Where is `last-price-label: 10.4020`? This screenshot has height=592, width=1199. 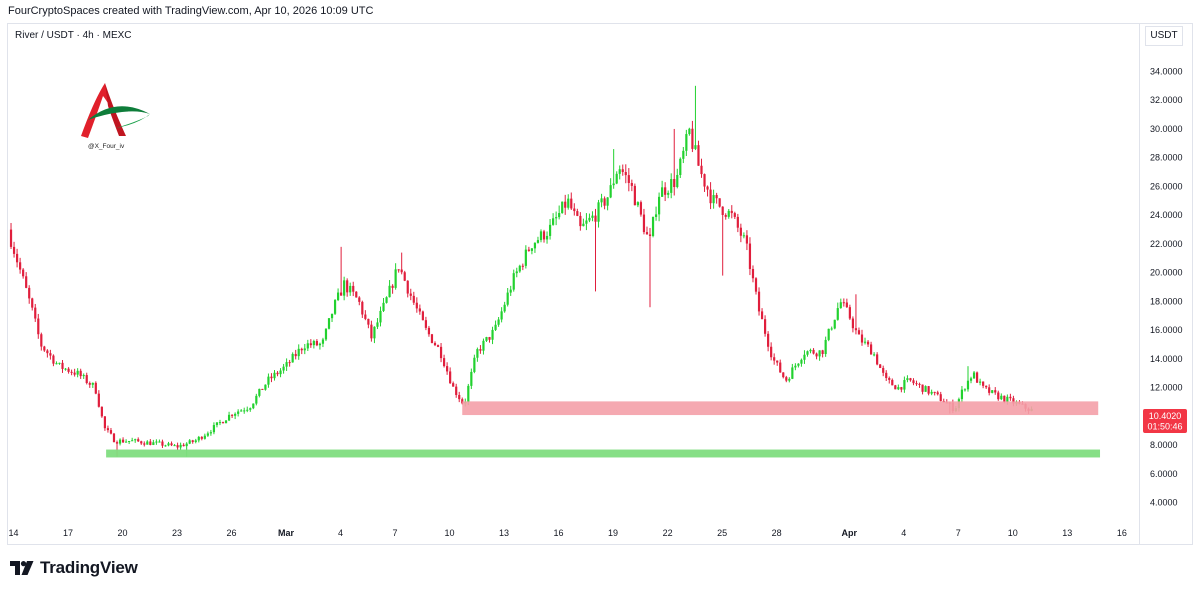 last-price-label: 10.4020 is located at coordinates (1165, 416).